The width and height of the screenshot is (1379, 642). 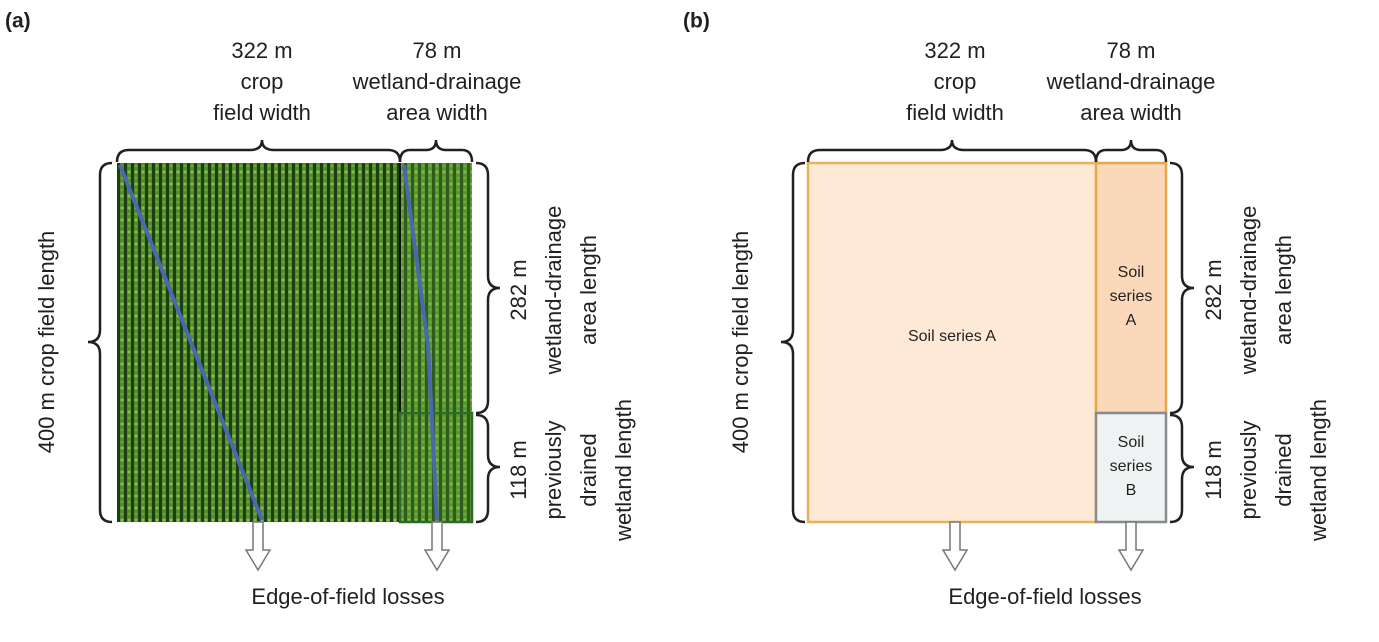 What do you see at coordinates (952, 336) in the screenshot?
I see `zone-label: Soil series A` at bounding box center [952, 336].